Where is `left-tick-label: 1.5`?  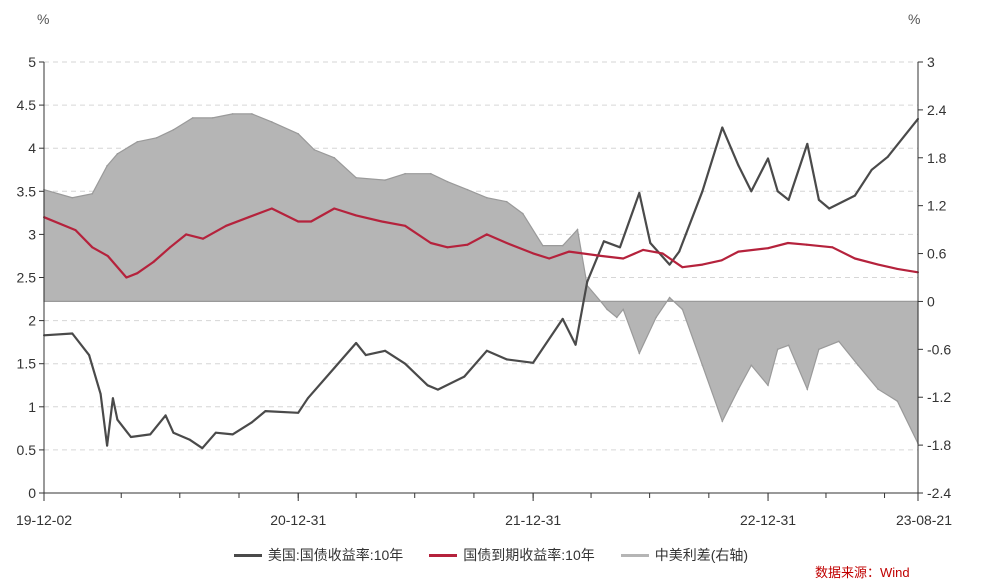
left-tick-label: 1.5 is located at coordinates (27, 364).